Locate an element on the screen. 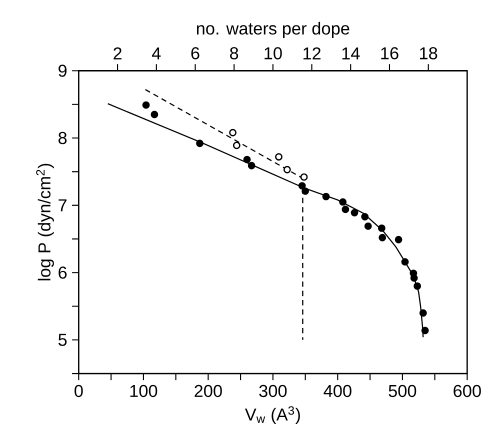 Image resolution: width=486 pixels, height=437 pixels. y-tick-label: 8 is located at coordinates (62, 138).